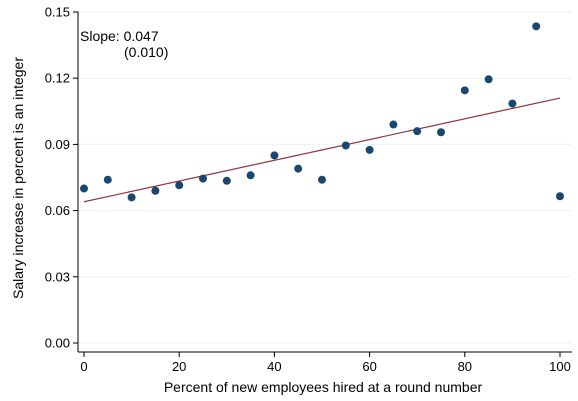 The image size is (578, 401). I want to click on slope-annotation-line2: (0.010), so click(146, 52).